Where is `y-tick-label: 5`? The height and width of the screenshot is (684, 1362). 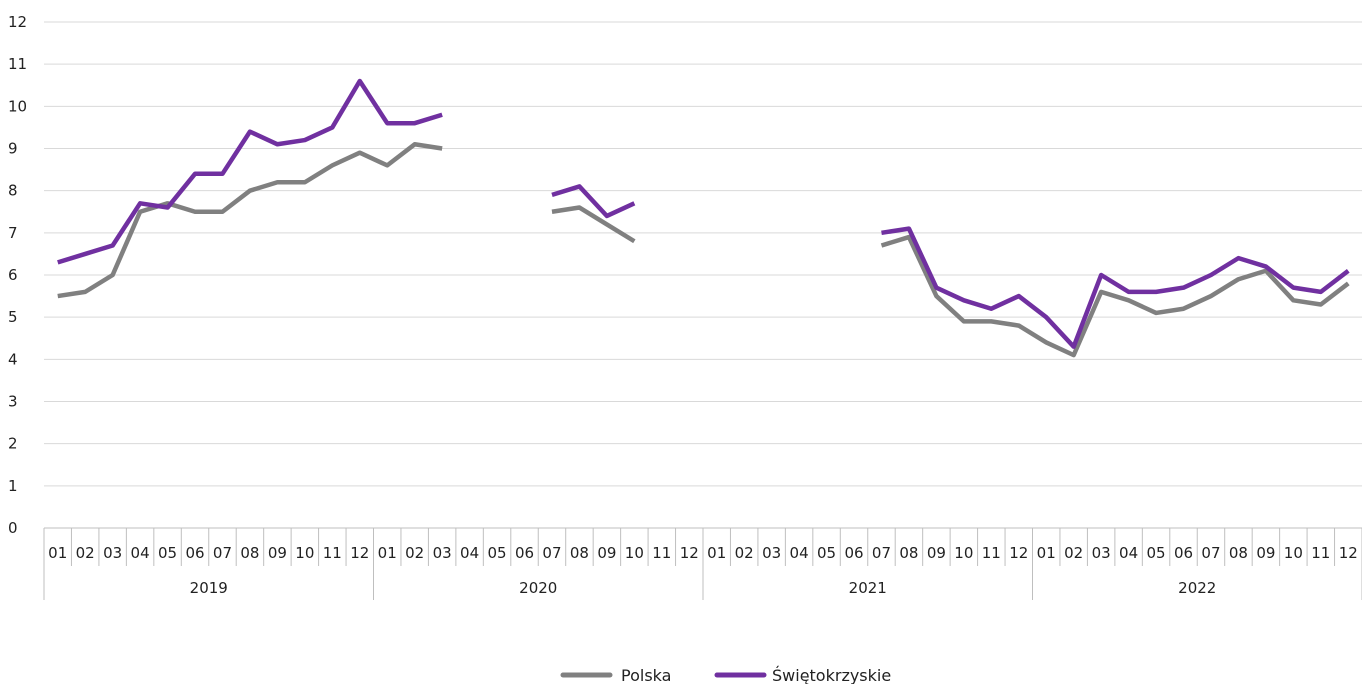 y-tick-label: 5 is located at coordinates (13, 317).